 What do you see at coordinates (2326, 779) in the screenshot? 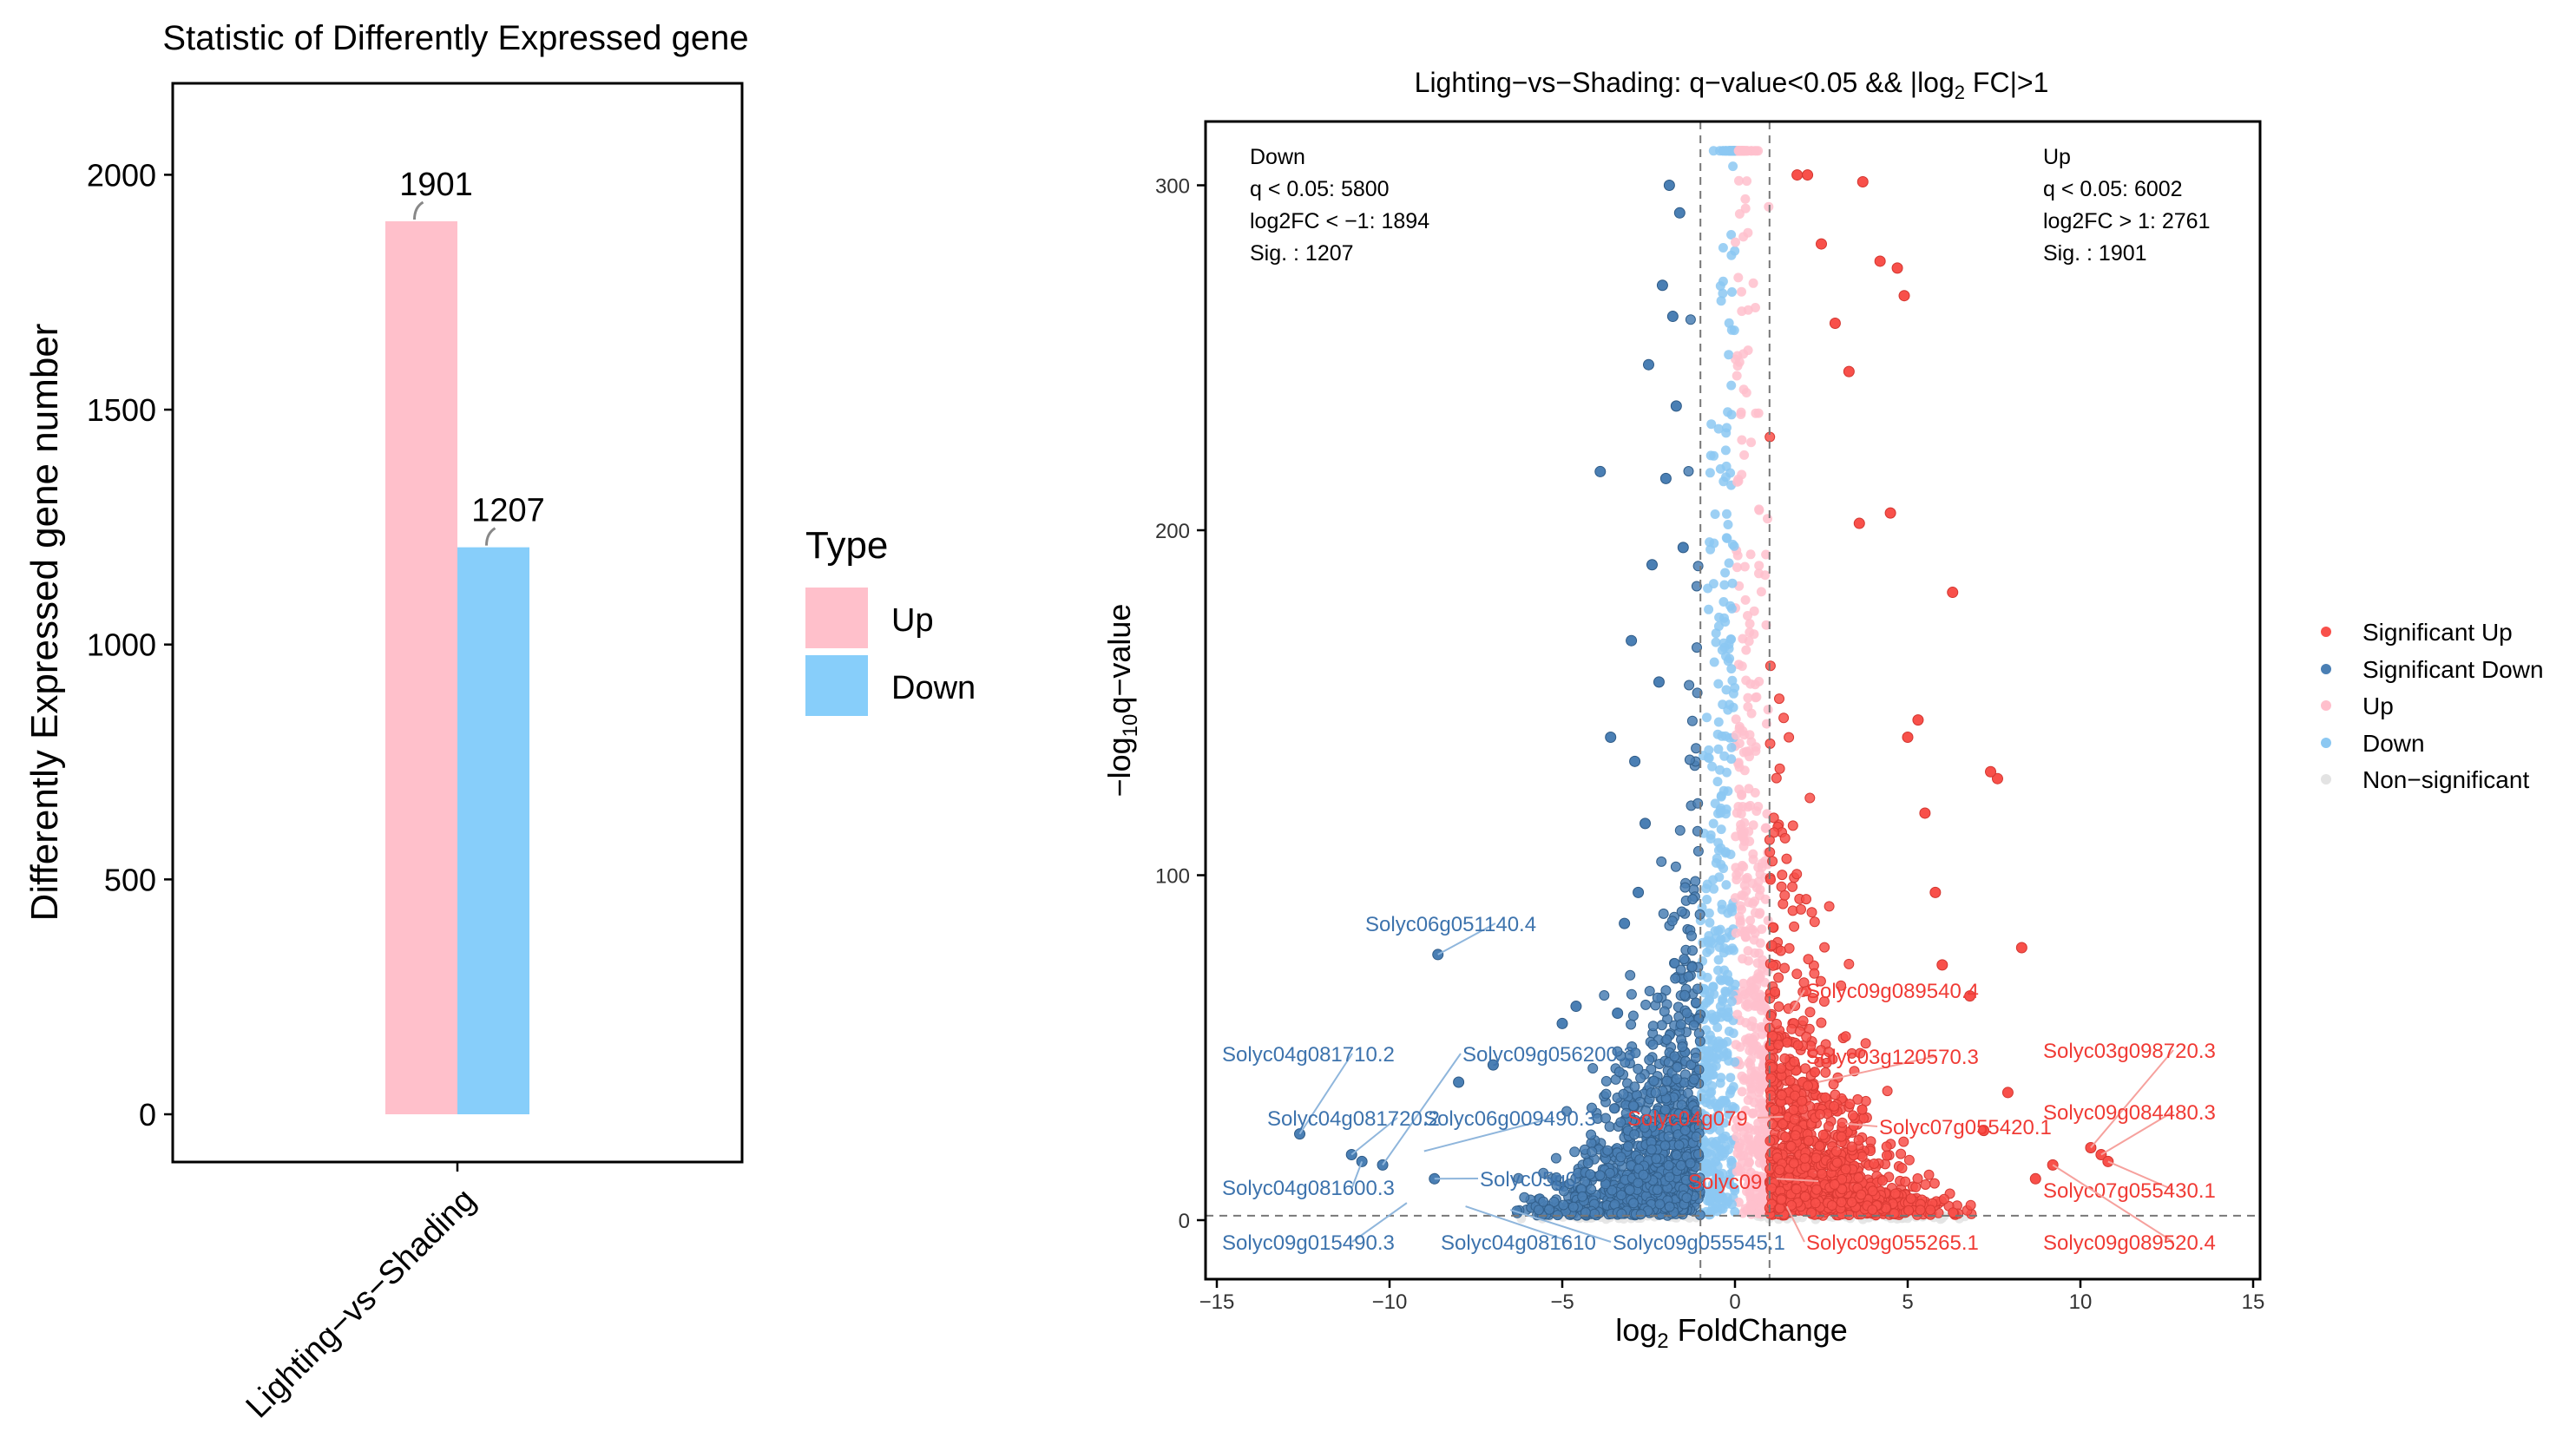
I see `legend-dot-non-significant` at bounding box center [2326, 779].